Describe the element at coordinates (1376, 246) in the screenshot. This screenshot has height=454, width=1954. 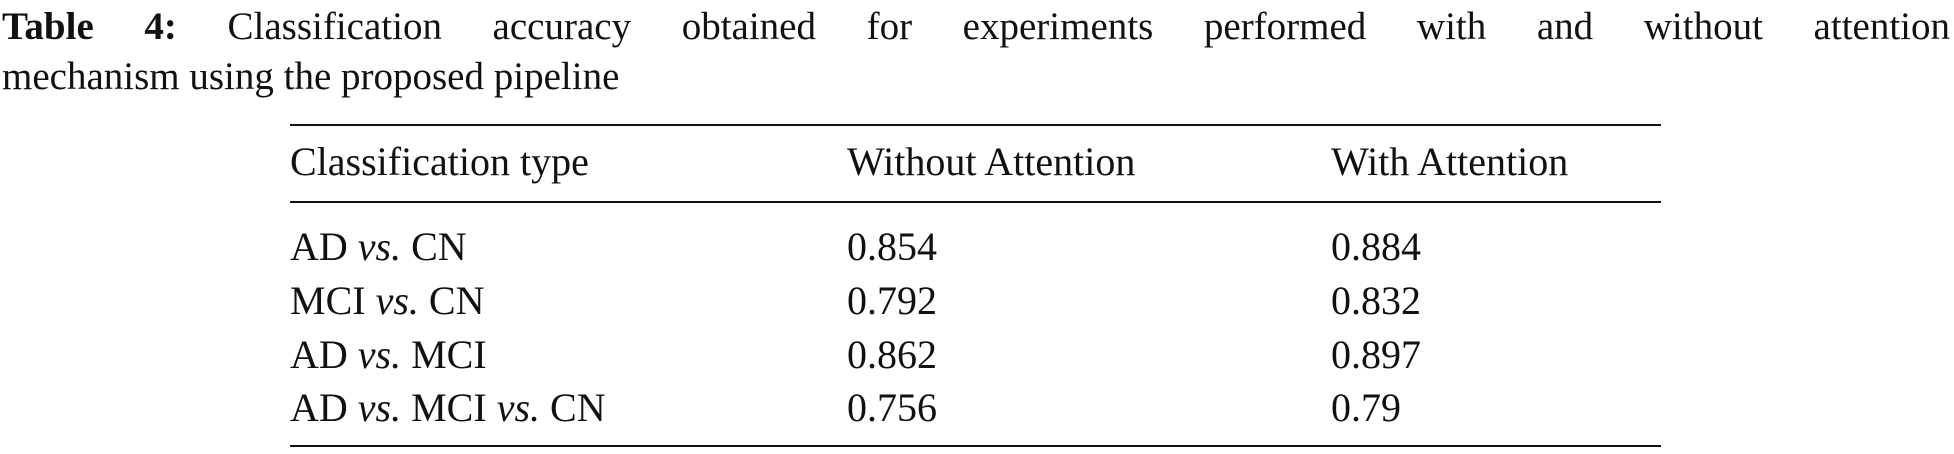
I see `value-cell: 0.884` at that location.